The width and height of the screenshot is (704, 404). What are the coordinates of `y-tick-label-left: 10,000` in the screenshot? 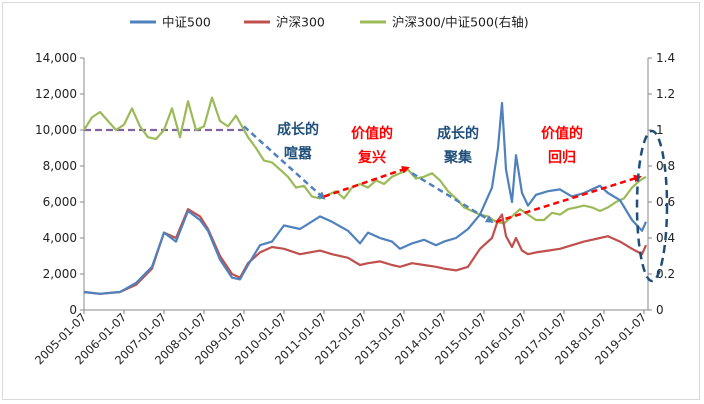 It's located at (56, 130).